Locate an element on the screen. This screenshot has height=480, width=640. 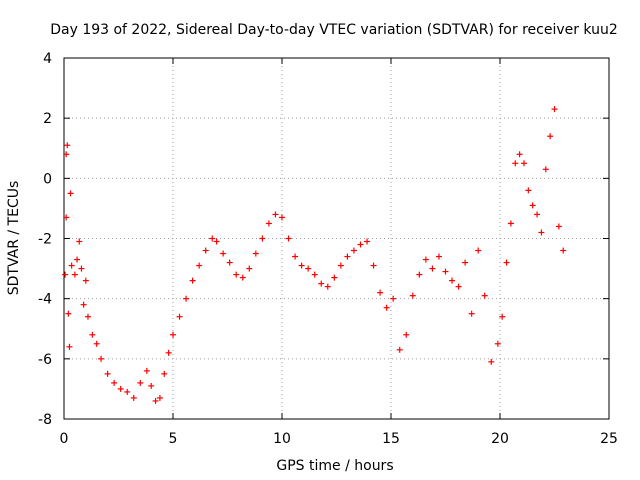
y-tick-label: 0 is located at coordinates (47, 179).